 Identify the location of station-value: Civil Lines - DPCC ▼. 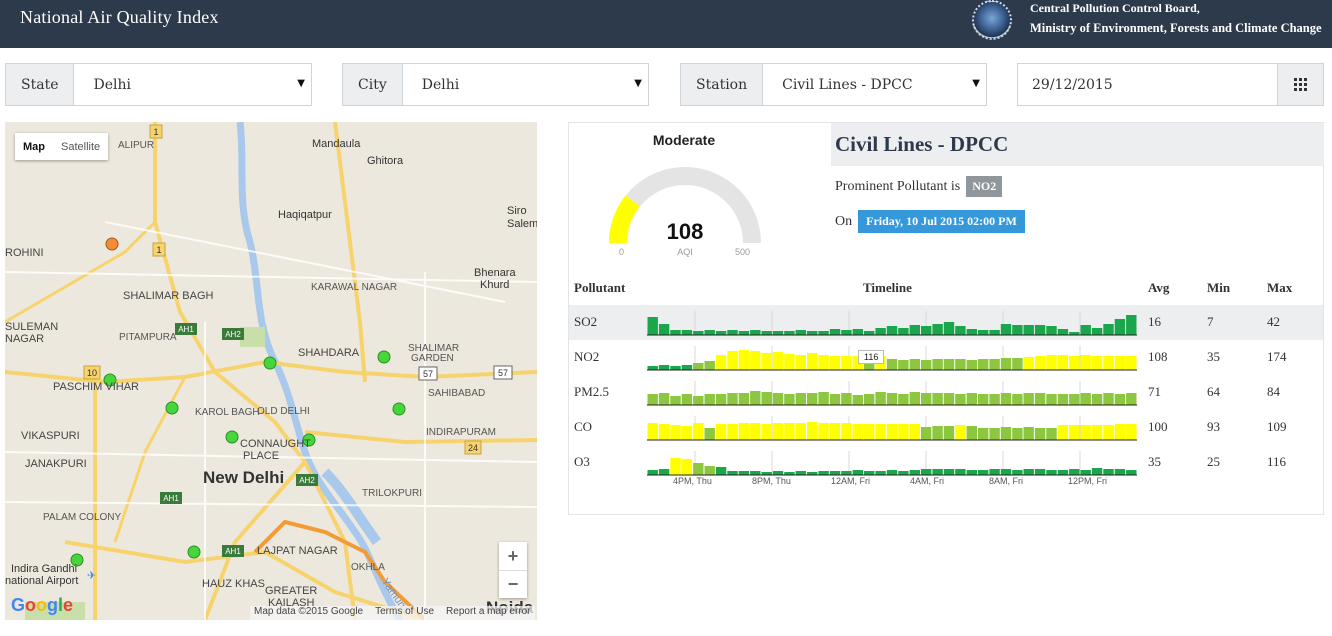
(874, 84).